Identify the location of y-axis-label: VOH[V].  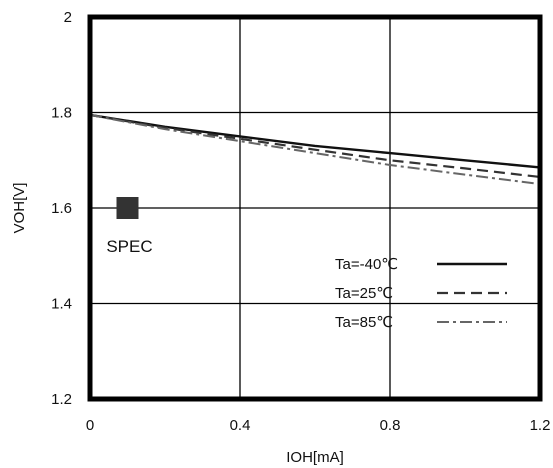
(19, 208).